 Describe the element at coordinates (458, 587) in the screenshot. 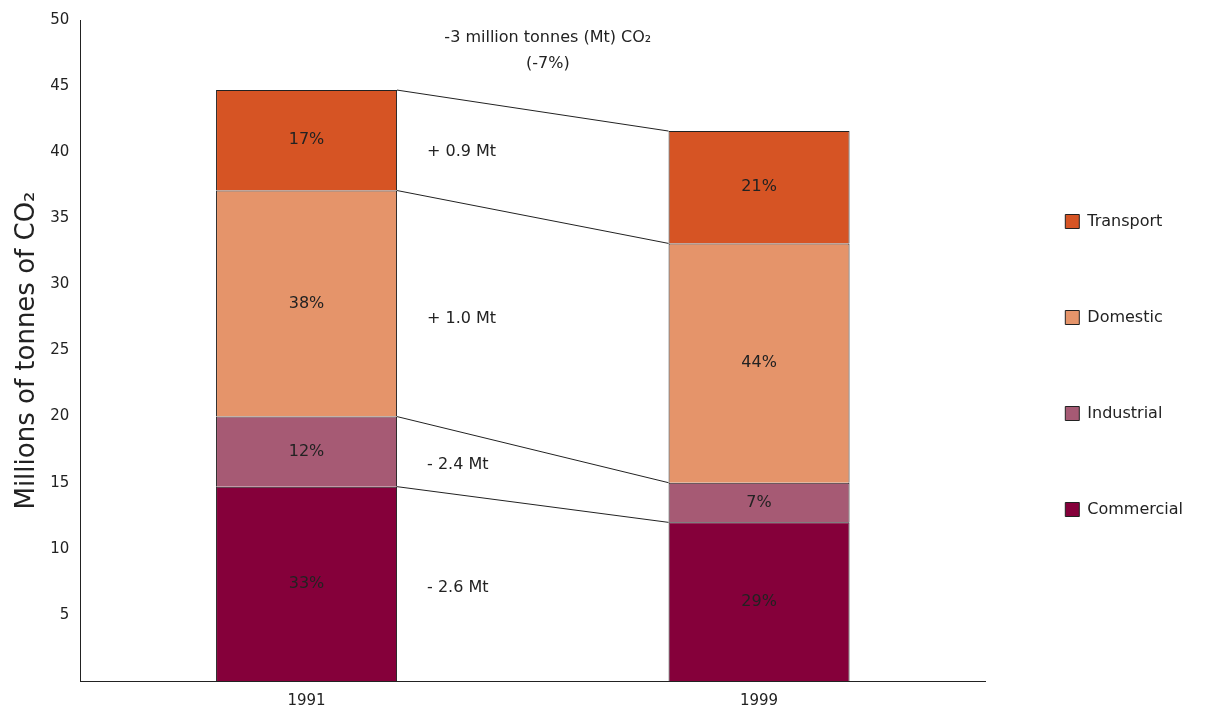

I see `annotation: - 2.6 Mt` at that location.